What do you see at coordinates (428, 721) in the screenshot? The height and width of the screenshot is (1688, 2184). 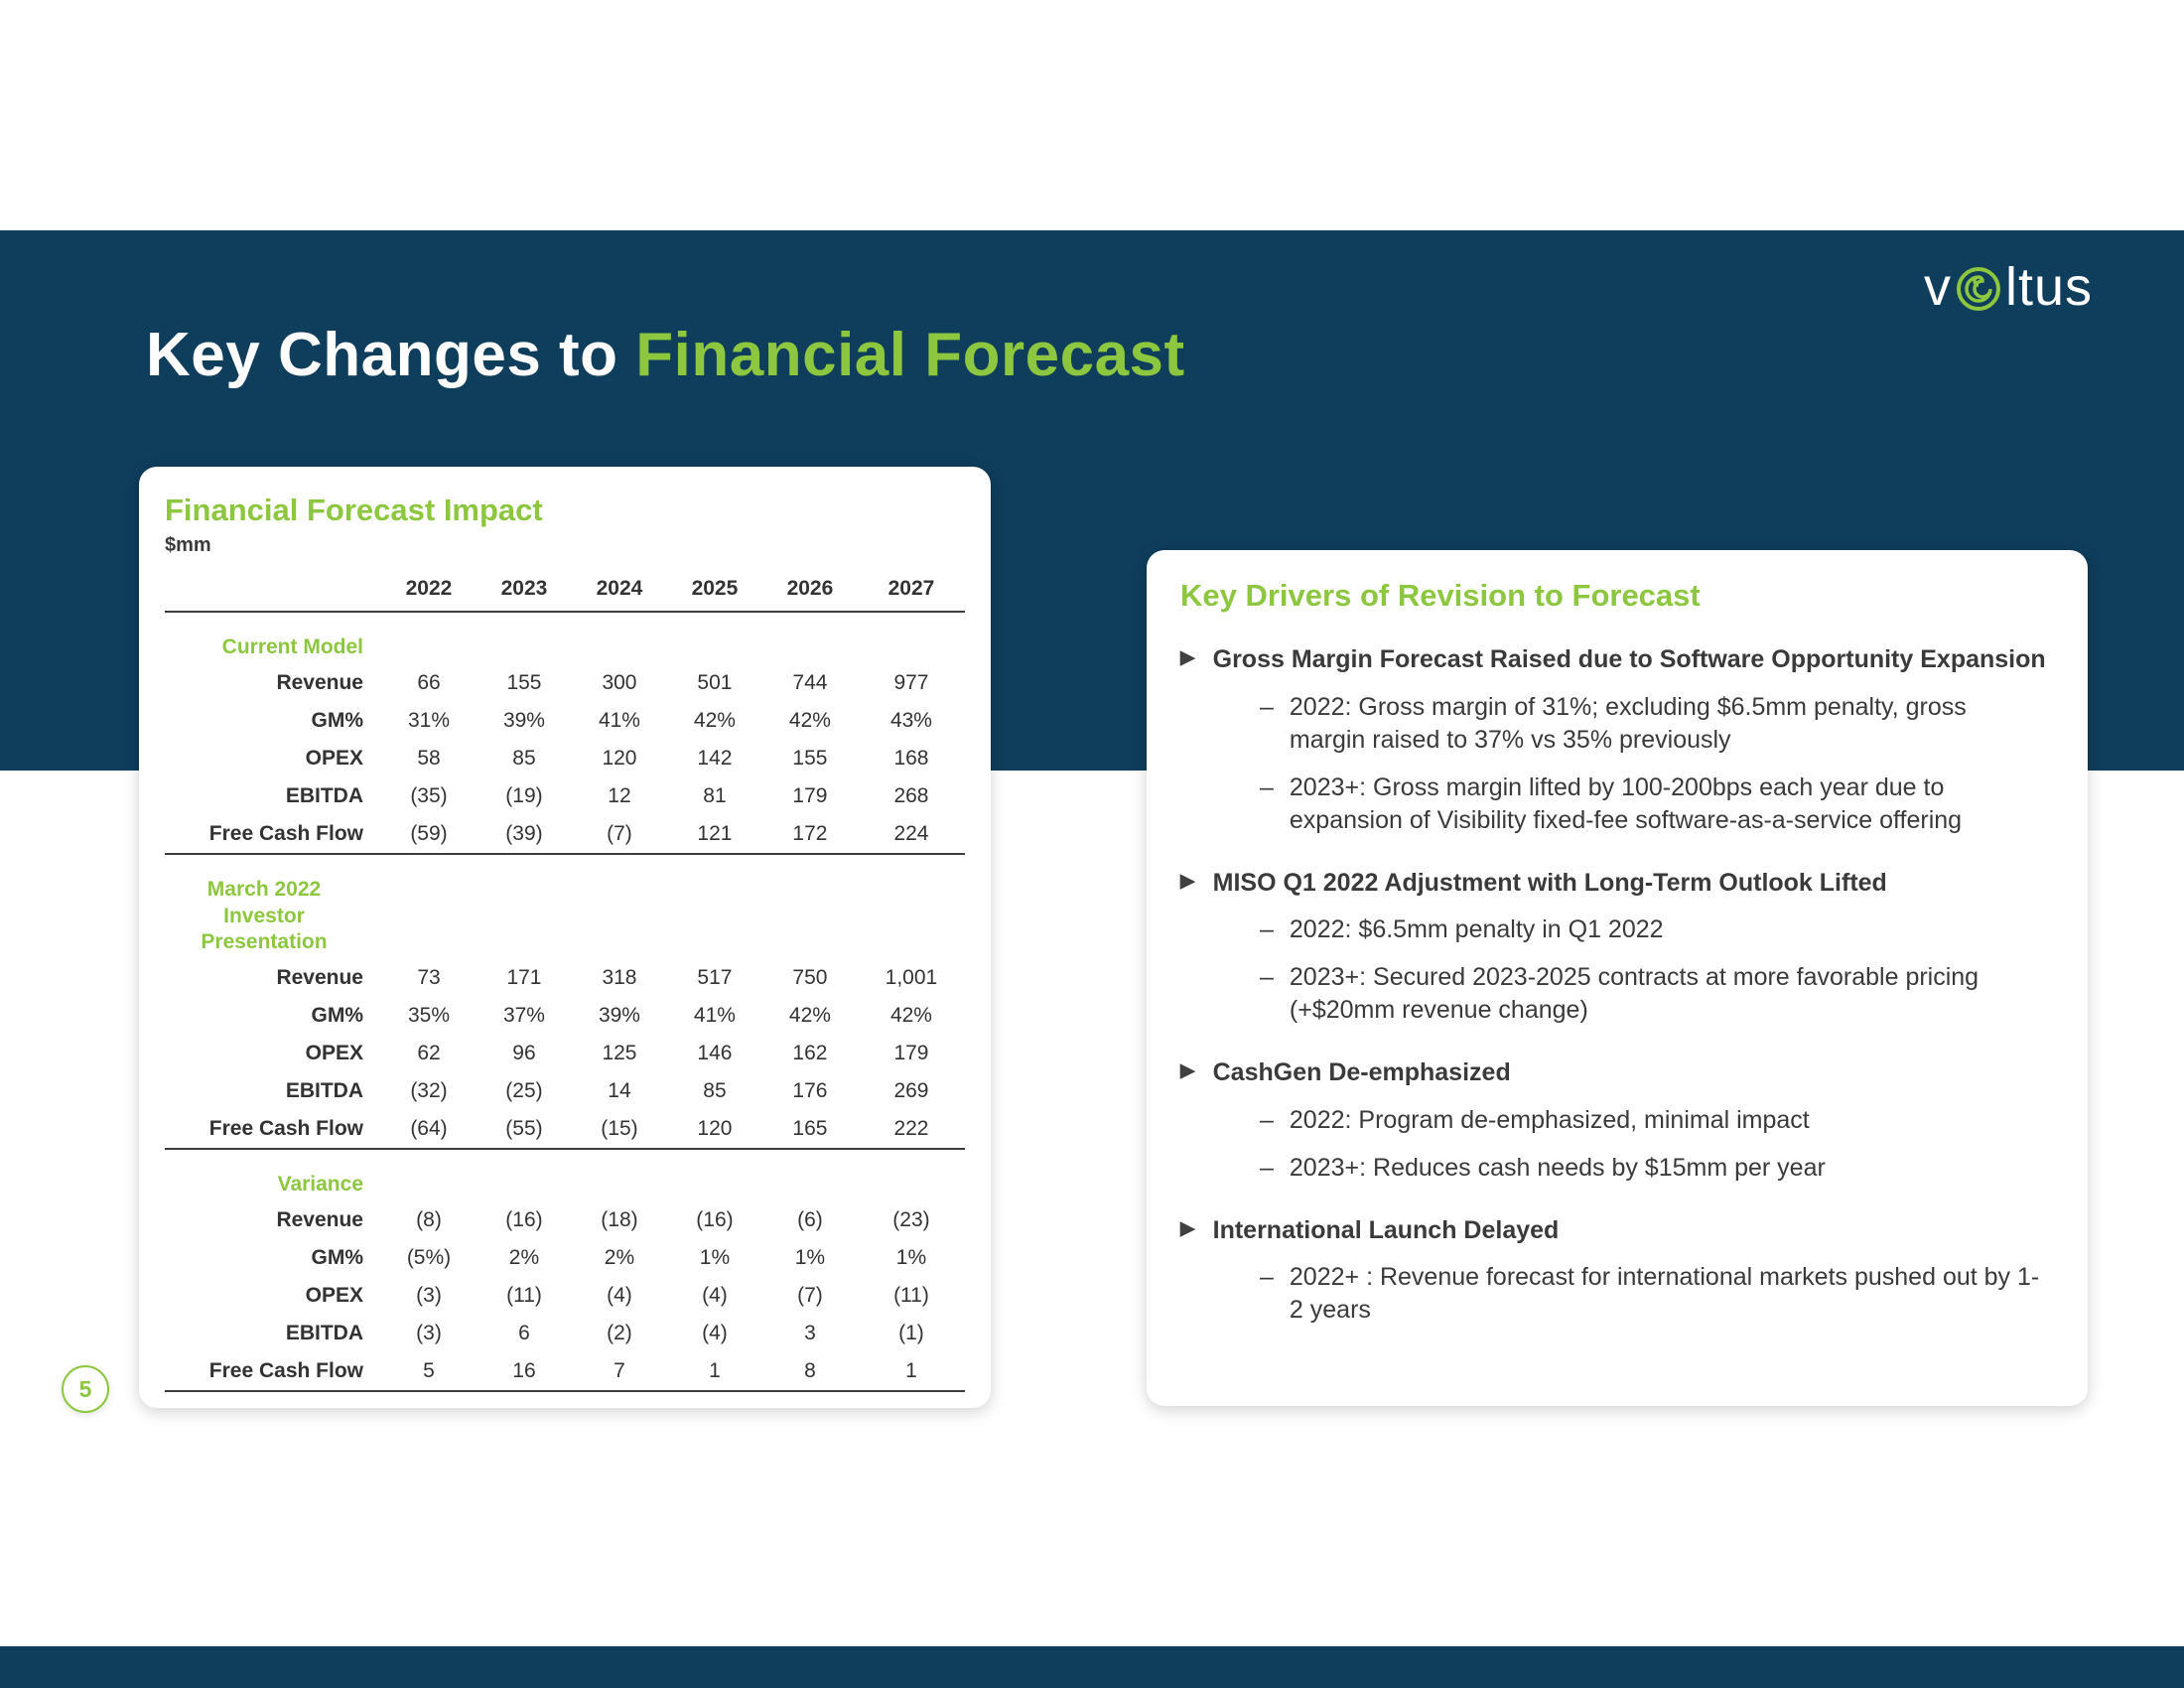 I see `table-cell: 31%` at bounding box center [428, 721].